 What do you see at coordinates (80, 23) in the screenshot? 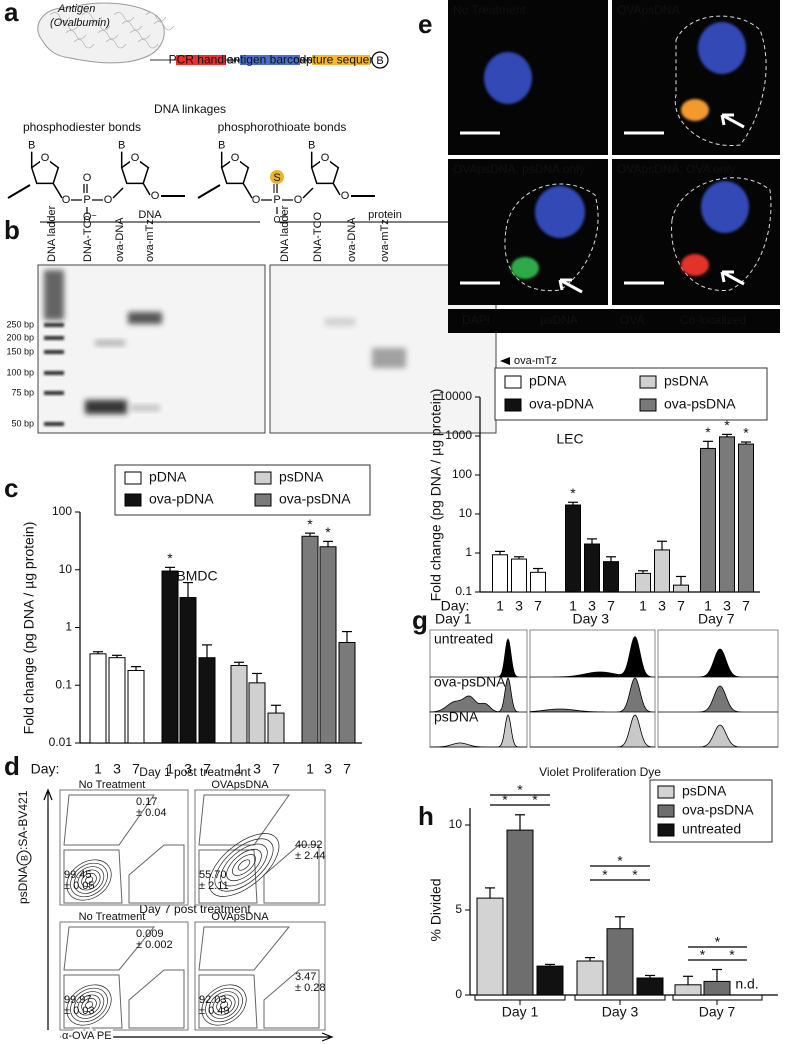
I see `antigen-name: (Ovalbumin)` at bounding box center [80, 23].